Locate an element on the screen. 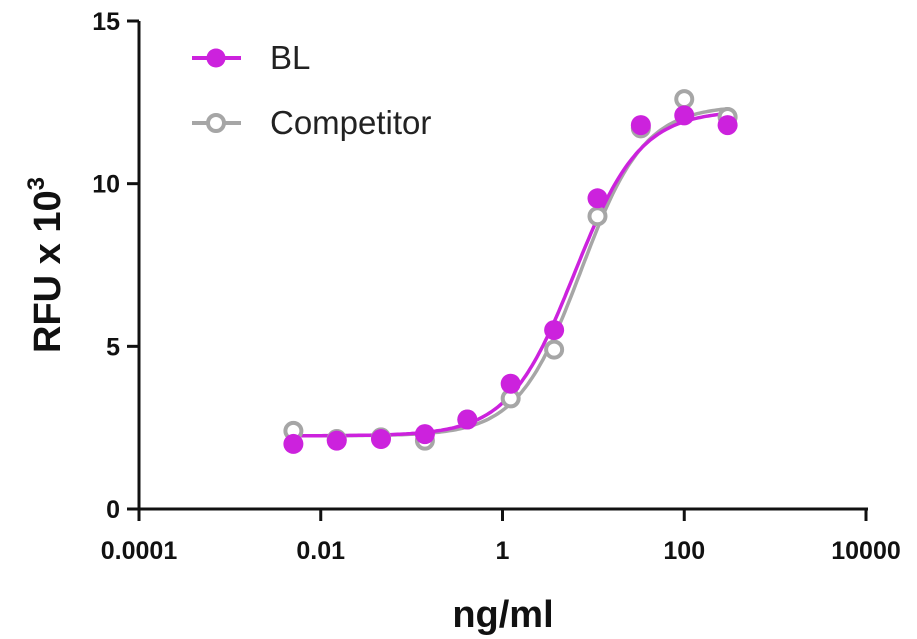 The width and height of the screenshot is (917, 639). x-ticks: 0.0001 0.01 1 100 10000 is located at coordinates (501, 537).